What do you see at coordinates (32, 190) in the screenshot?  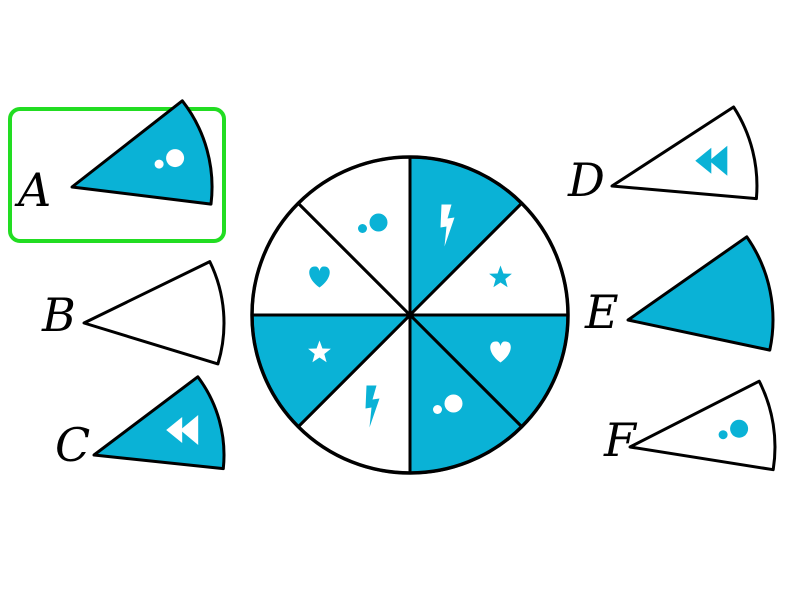 I see `option-letter: A` at bounding box center [32, 190].